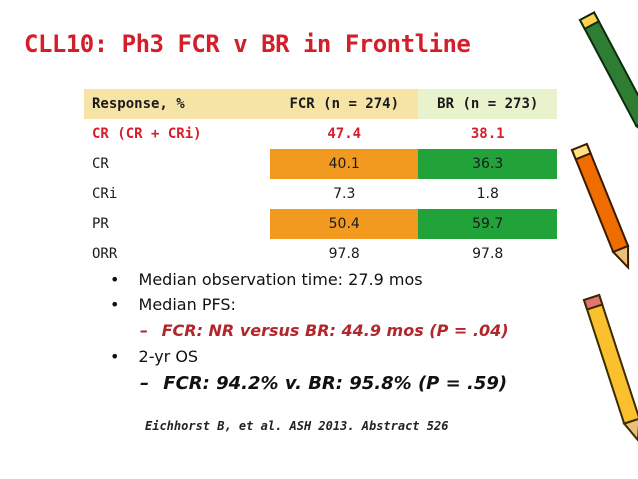  I want to click on sub-bullet-item: – FCR: 94.2% v. BR: 95.8% (P = .59), so click(323, 383).